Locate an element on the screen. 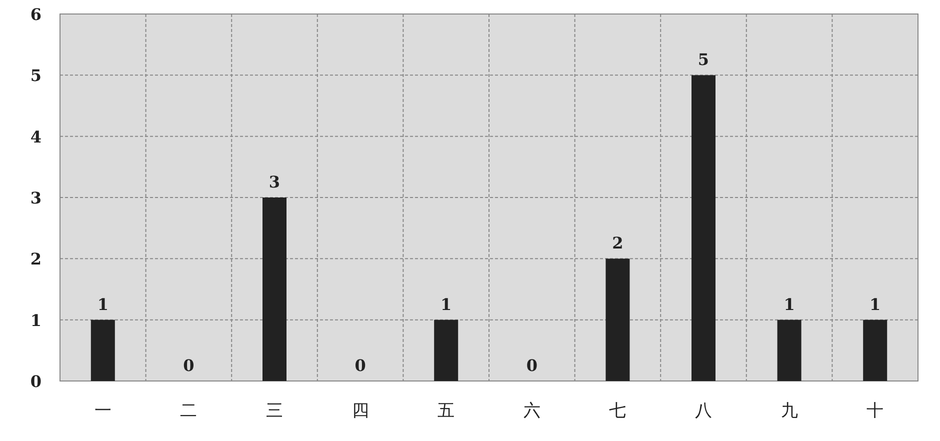  x-tick-label: 二 is located at coordinates (189, 411).